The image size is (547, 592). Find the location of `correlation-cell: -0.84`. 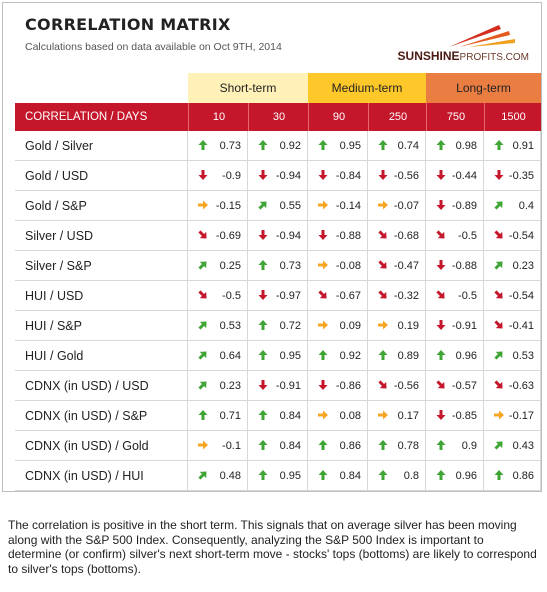

correlation-cell: -0.84 is located at coordinates (338, 175).